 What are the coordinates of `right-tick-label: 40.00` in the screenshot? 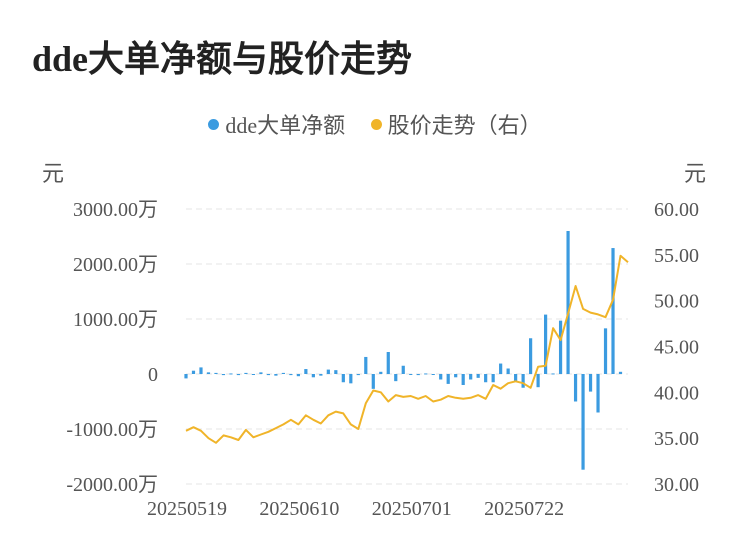 It's located at (676, 393).